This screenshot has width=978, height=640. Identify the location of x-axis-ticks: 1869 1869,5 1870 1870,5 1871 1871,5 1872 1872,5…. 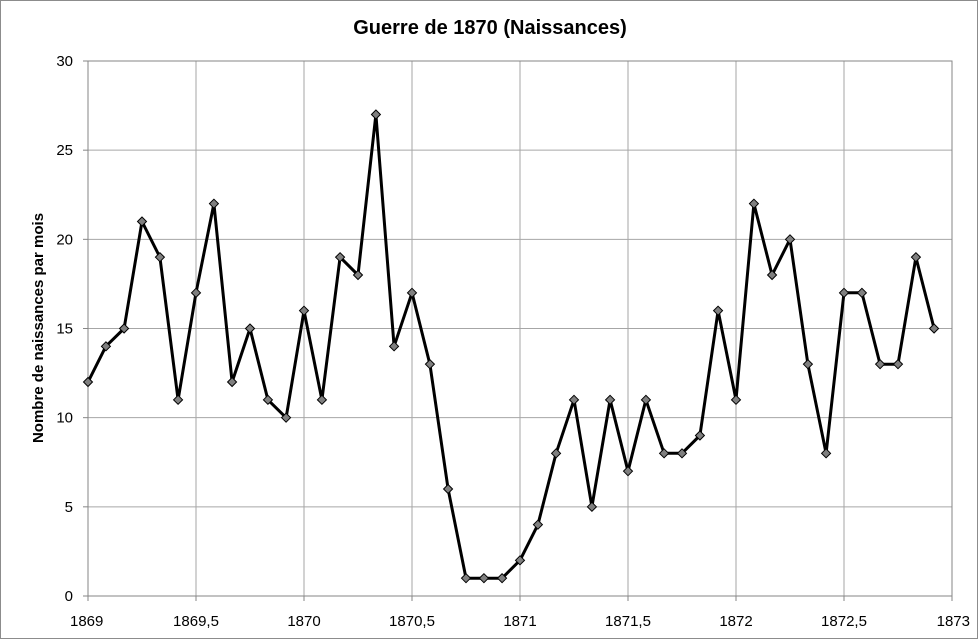
(520, 613).